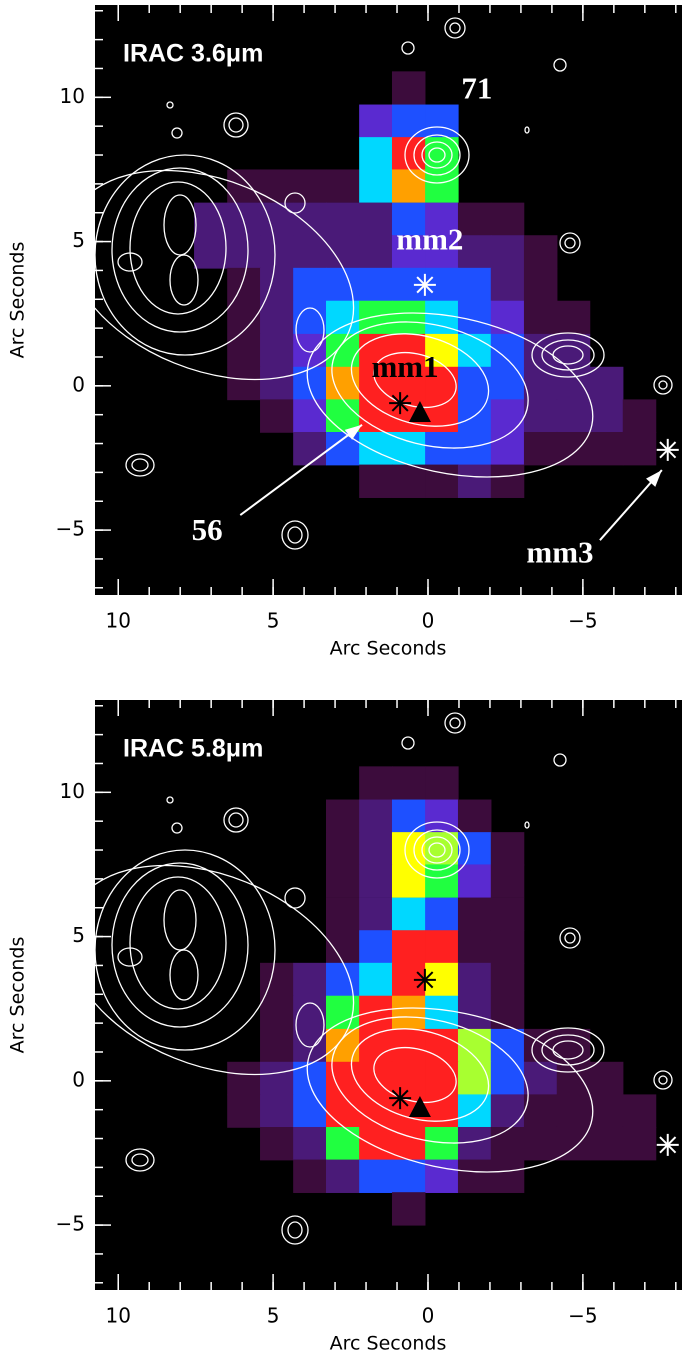 The width and height of the screenshot is (682, 1358). I want to click on y-axis-label: Arc Seconds, so click(18, 300).